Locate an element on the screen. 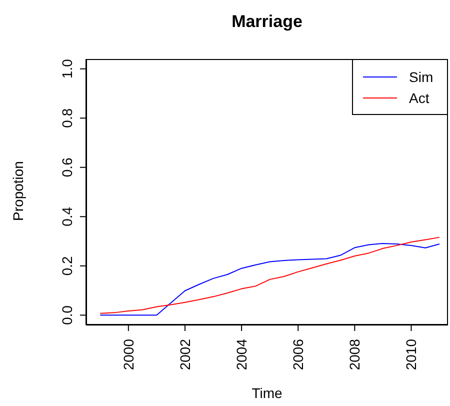  legend-label: Sim is located at coordinates (421, 76).